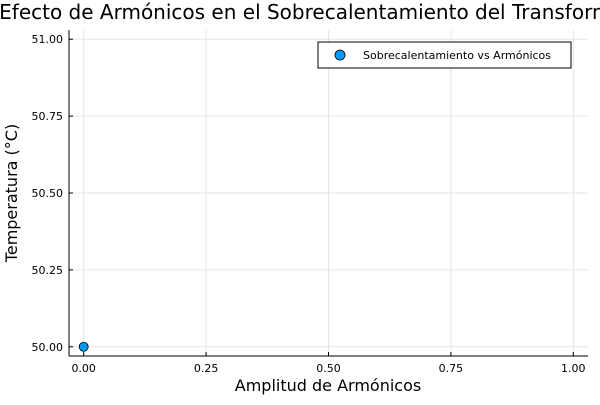  Describe the element at coordinates (48, 116) in the screenshot. I see `y-tick-label: 50.75` at that location.